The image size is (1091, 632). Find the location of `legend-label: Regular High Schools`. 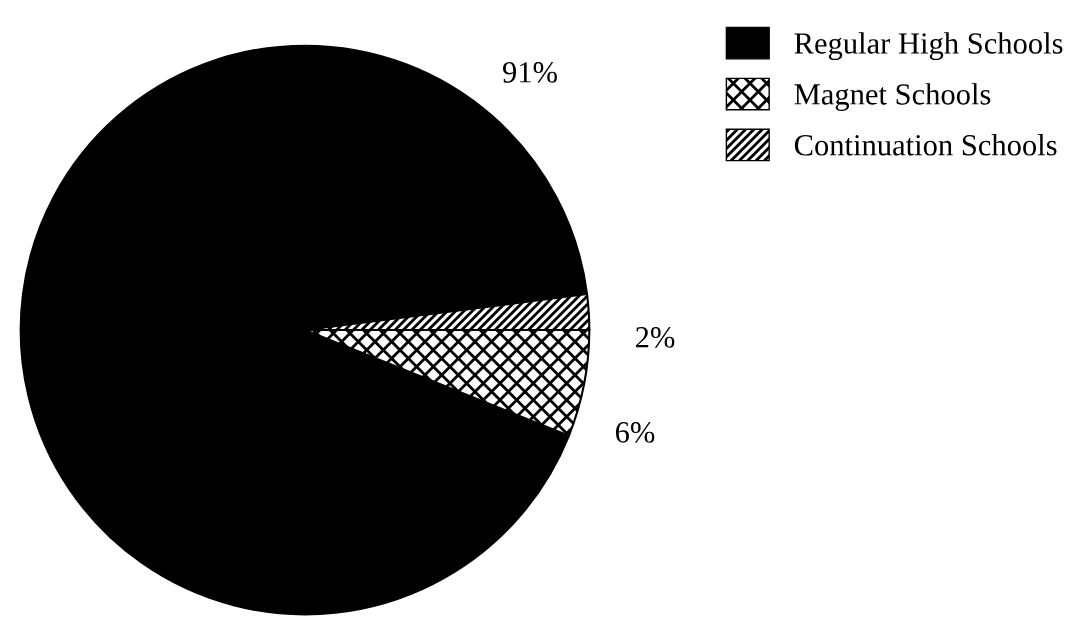

legend-label: Regular High Schools is located at coordinates (928, 46).